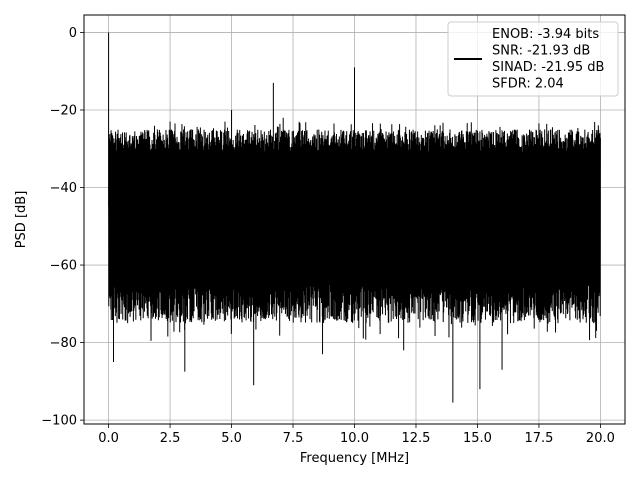  What do you see at coordinates (108, 438) in the screenshot?
I see `x-tick-label: 0.0` at bounding box center [108, 438].